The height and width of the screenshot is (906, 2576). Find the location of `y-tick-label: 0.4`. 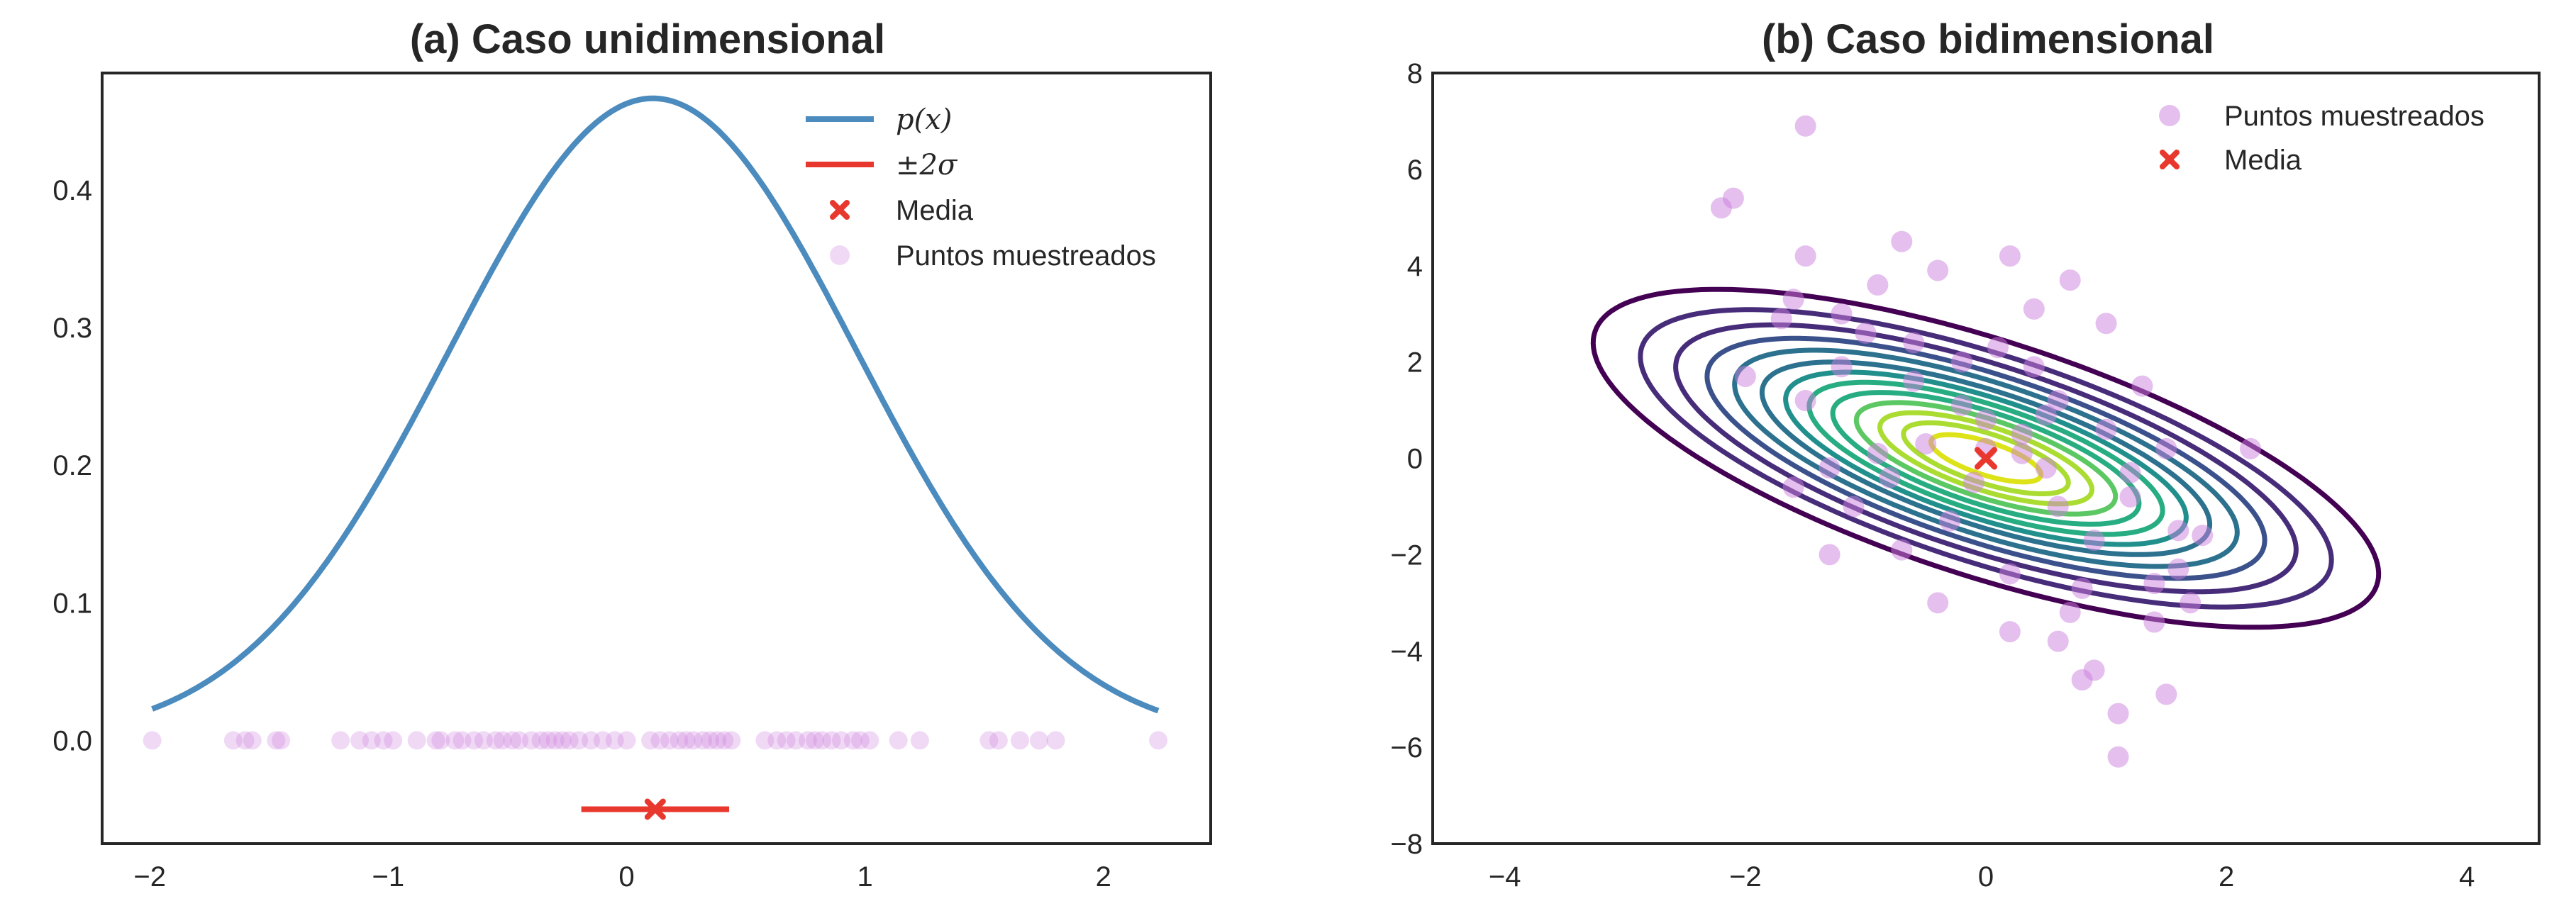

y-tick-label: 0.4 is located at coordinates (72, 191).